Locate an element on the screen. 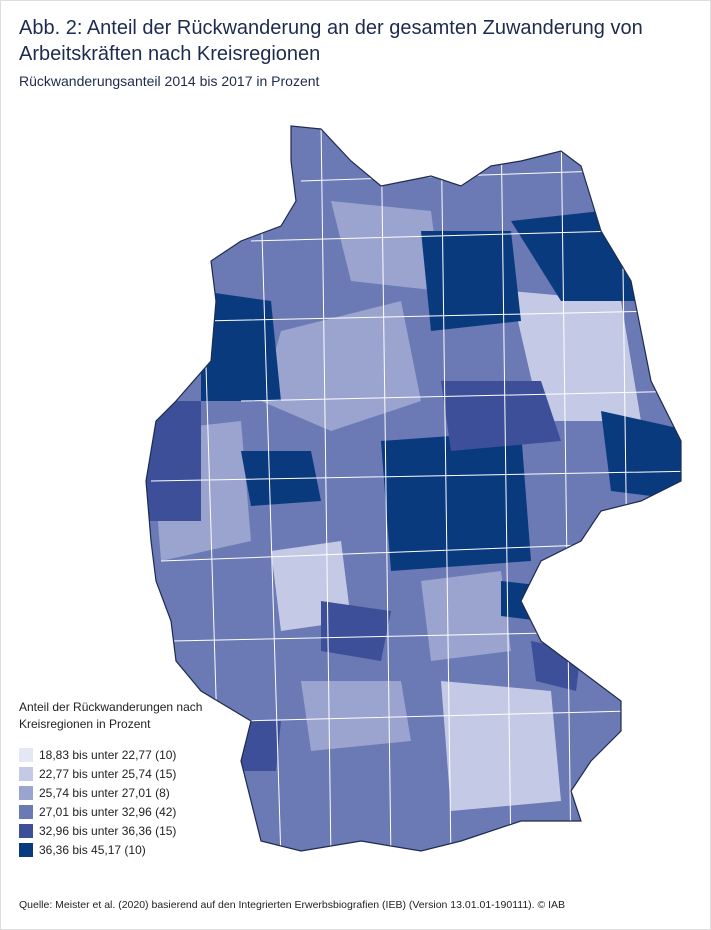 Image resolution: width=711 pixels, height=930 pixels. legend-label: 22,77 bis unter 25,74 (15) is located at coordinates (108, 773).